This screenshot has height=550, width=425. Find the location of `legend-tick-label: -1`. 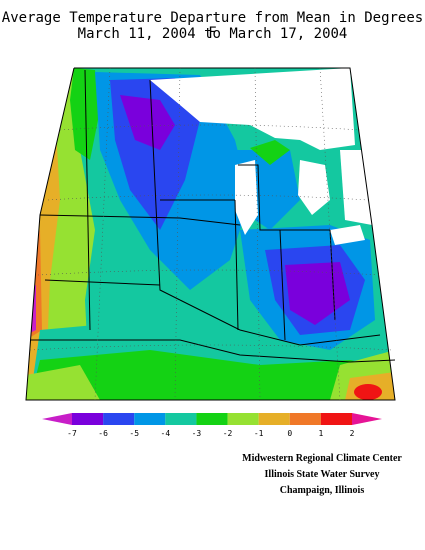

legend-tick-label: -1 is located at coordinates (259, 433).